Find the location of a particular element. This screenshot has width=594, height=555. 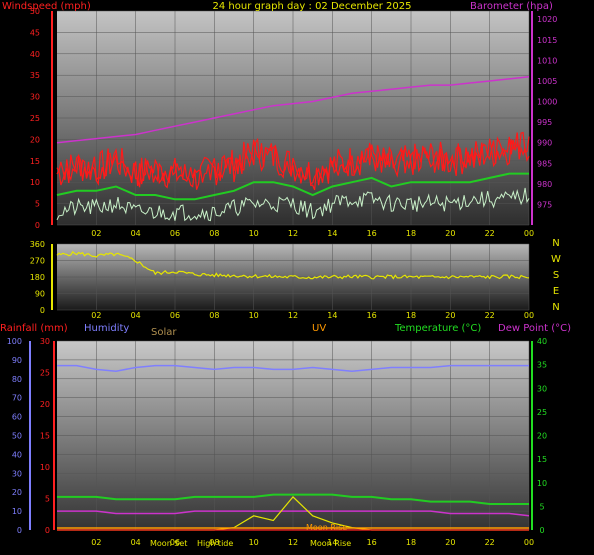

humidity-tick-label: 50 is located at coordinates (17, 436).